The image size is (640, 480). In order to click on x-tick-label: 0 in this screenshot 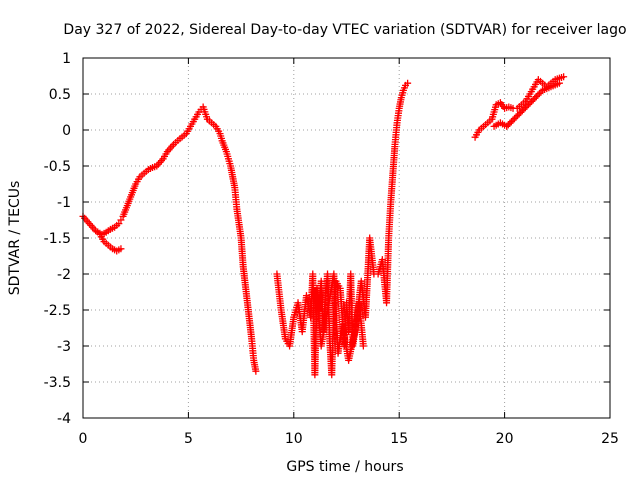, I will do `click(83, 439)`.